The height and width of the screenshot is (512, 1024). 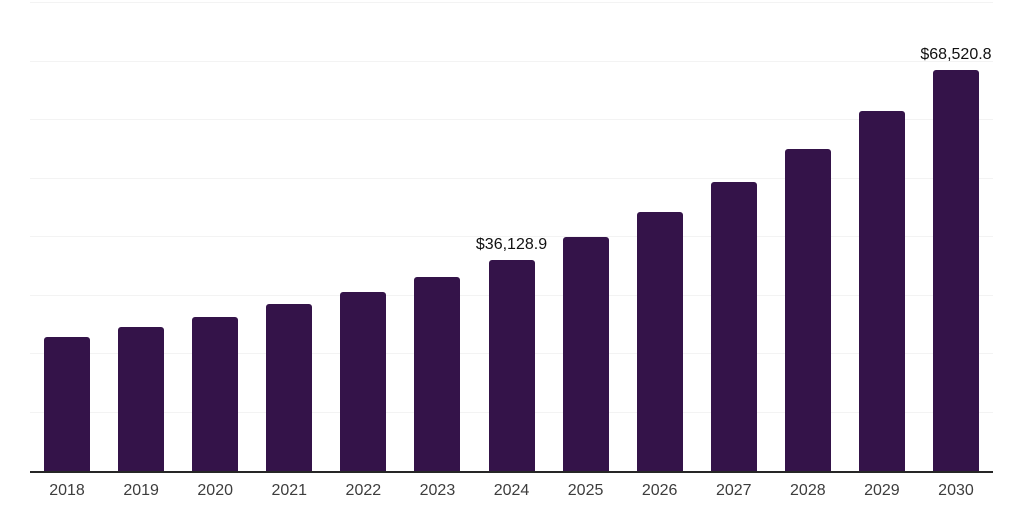 I want to click on x-tick-label-2030: 2030, so click(x=956, y=490).